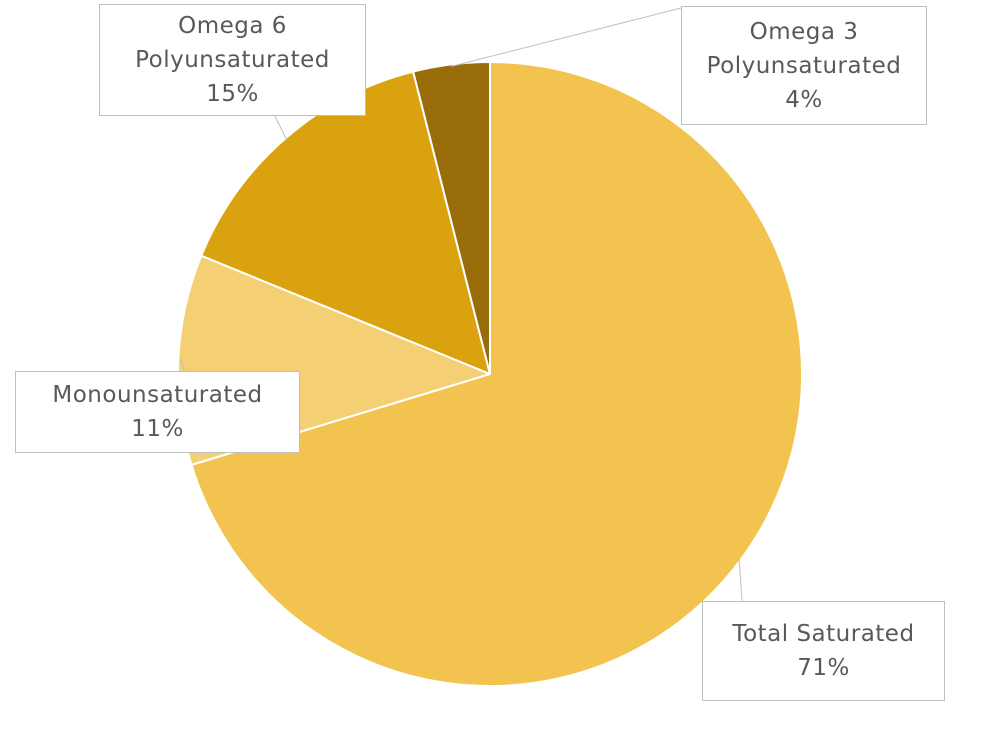 The width and height of the screenshot is (981, 749). What do you see at coordinates (157, 429) in the screenshot?
I see `percent-label: 11%` at bounding box center [157, 429].